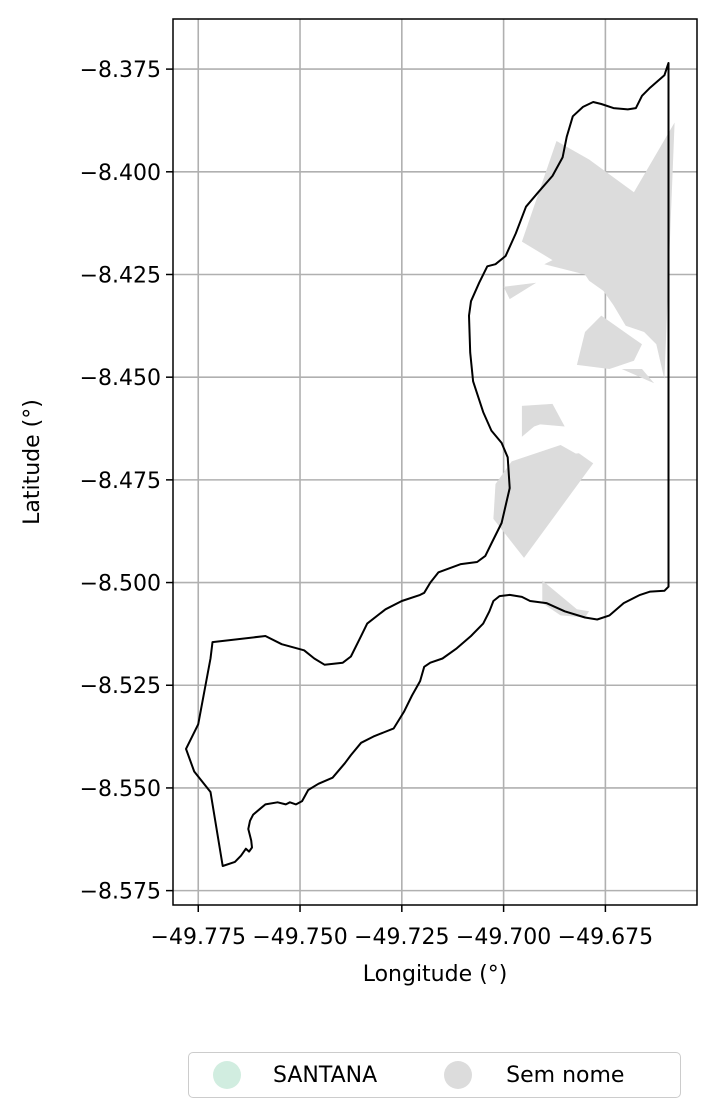 This screenshot has height=1119, width=715. Describe the element at coordinates (120, 892) in the screenshot. I see `y-tick-label: −8.575` at that location.